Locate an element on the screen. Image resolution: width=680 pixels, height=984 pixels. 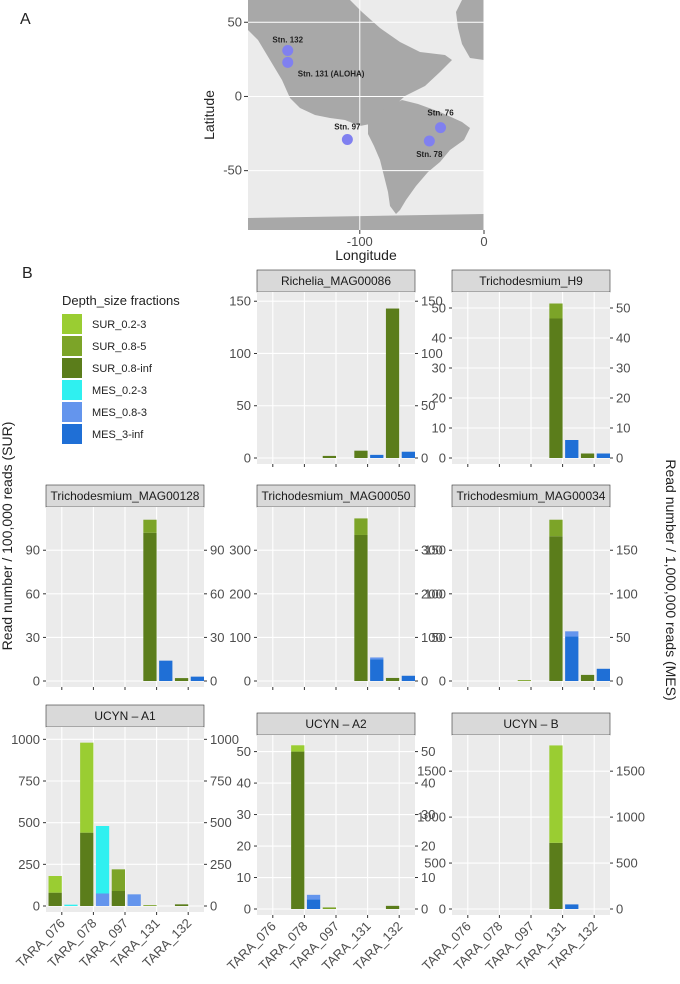
left-ytick-label: 750 is located at coordinates (29, 781).